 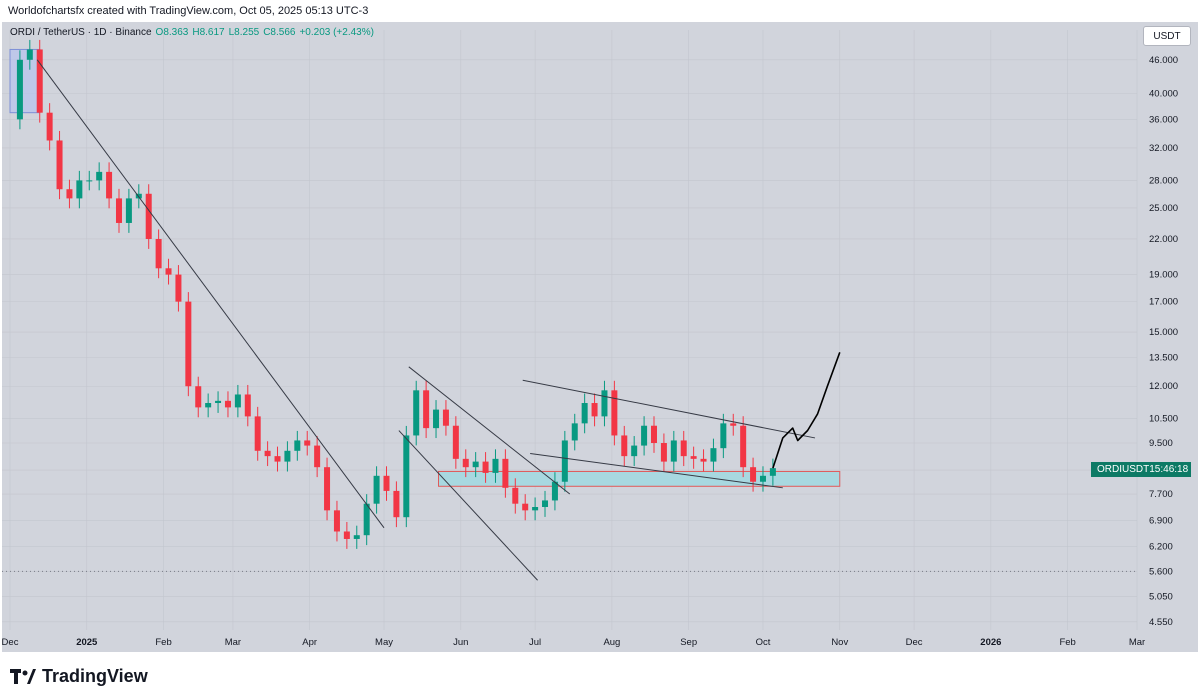 I want to click on change-value: +0.203 (+2.43%), so click(x=336, y=32).